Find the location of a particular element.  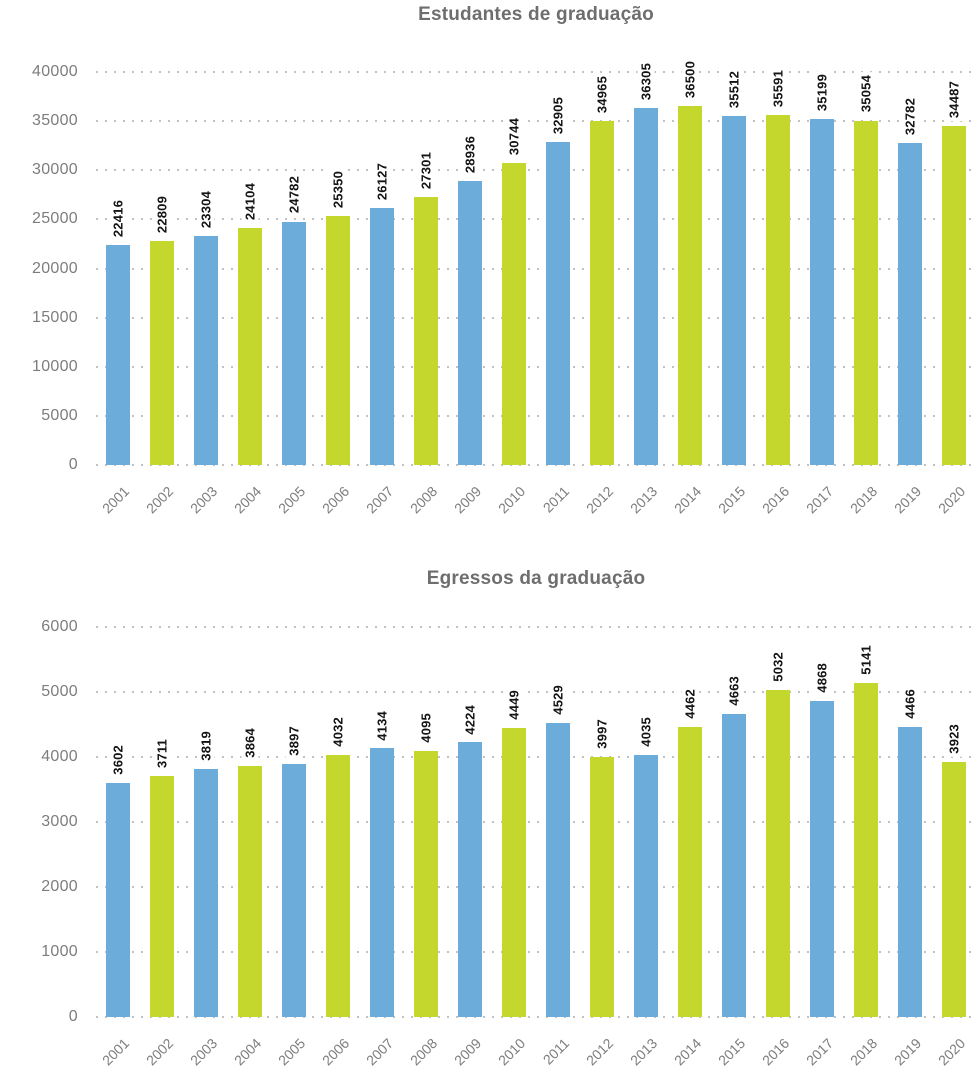

bar-value-label-2008: 27301 is located at coordinates (426, 170).